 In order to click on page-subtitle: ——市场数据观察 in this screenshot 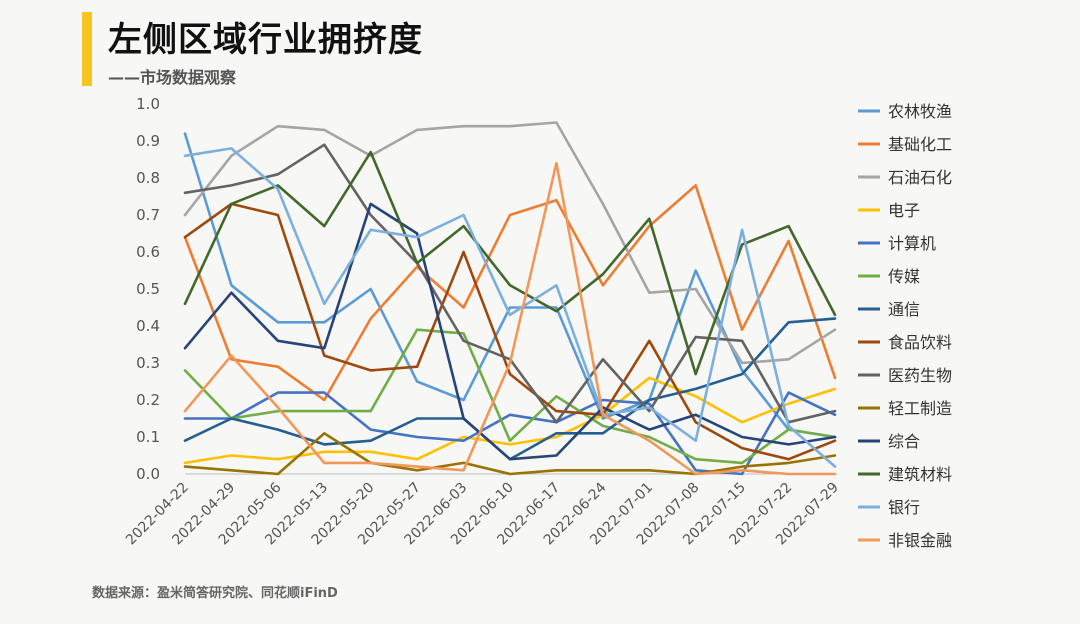, I will do `click(172, 77)`.